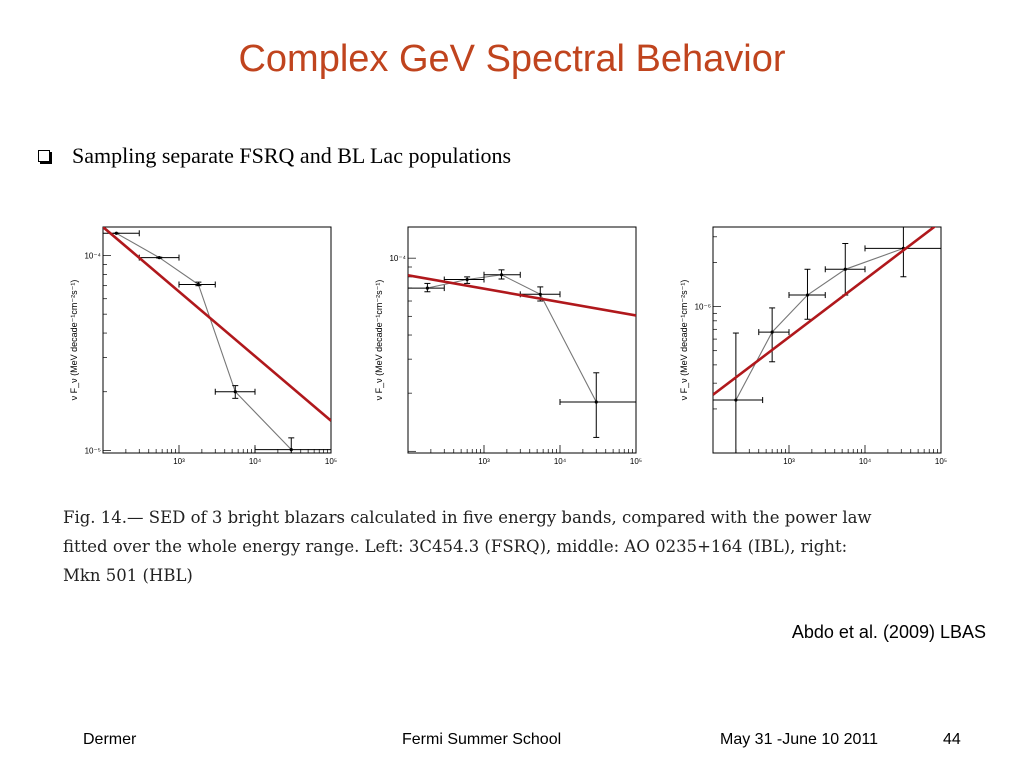  What do you see at coordinates (703, 307) in the screenshot?
I see `y-tick-label: 10⁻⁶` at bounding box center [703, 307].